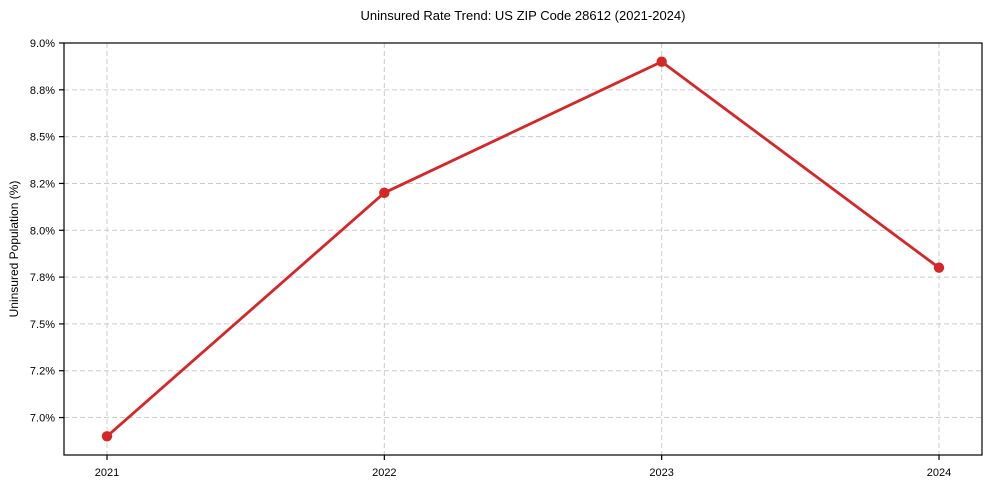 Image resolution: width=989 pixels, height=495 pixels. Describe the element at coordinates (42, 419) in the screenshot. I see `y-tick-label: 7.0%` at that location.